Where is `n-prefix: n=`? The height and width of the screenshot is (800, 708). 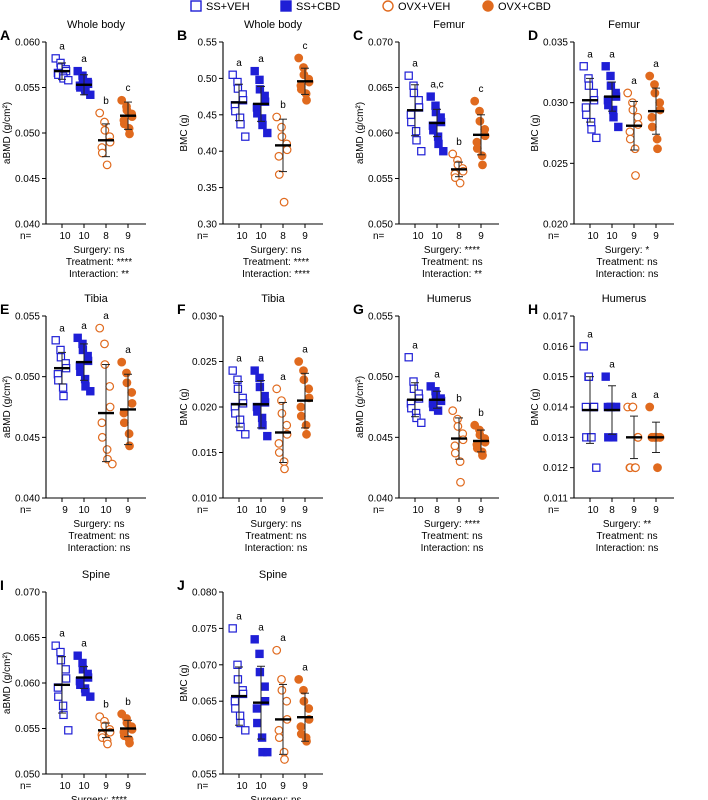 n-prefix: n= is located at coordinates (554, 236).